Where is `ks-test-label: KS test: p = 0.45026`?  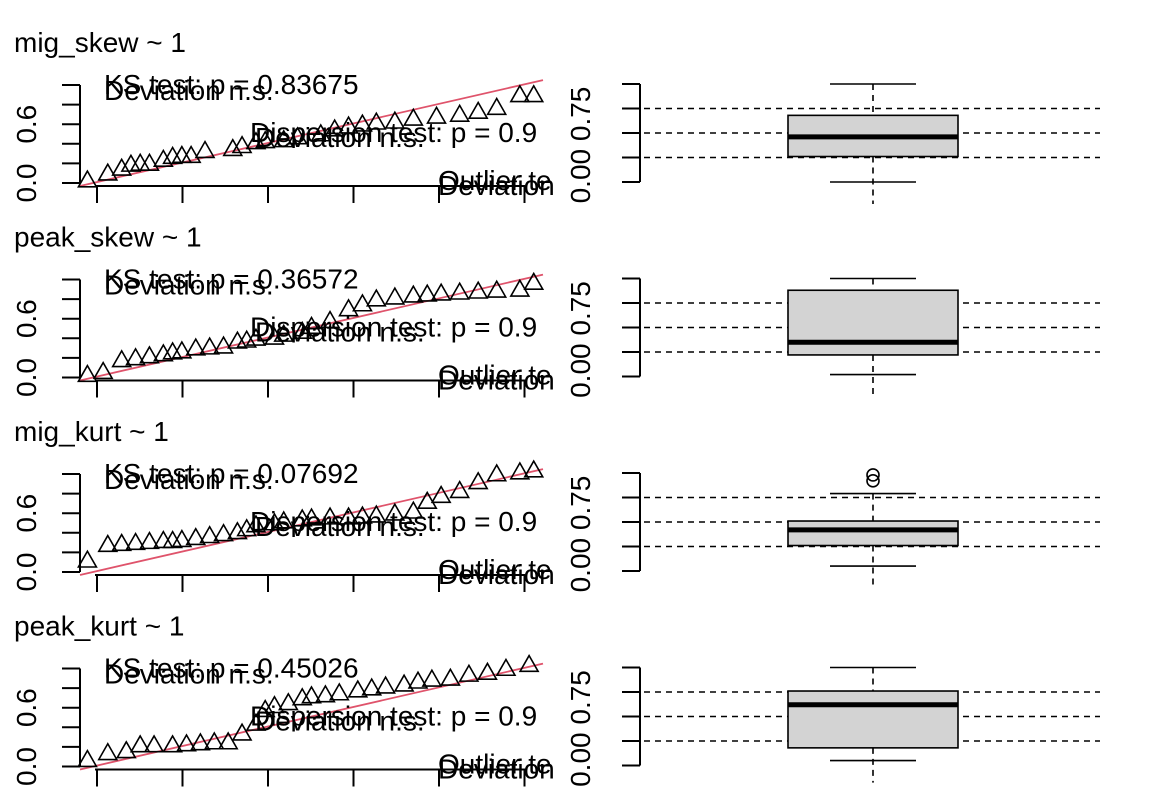
ks-test-label: KS test: p = 0.45026 is located at coordinates (231, 668).